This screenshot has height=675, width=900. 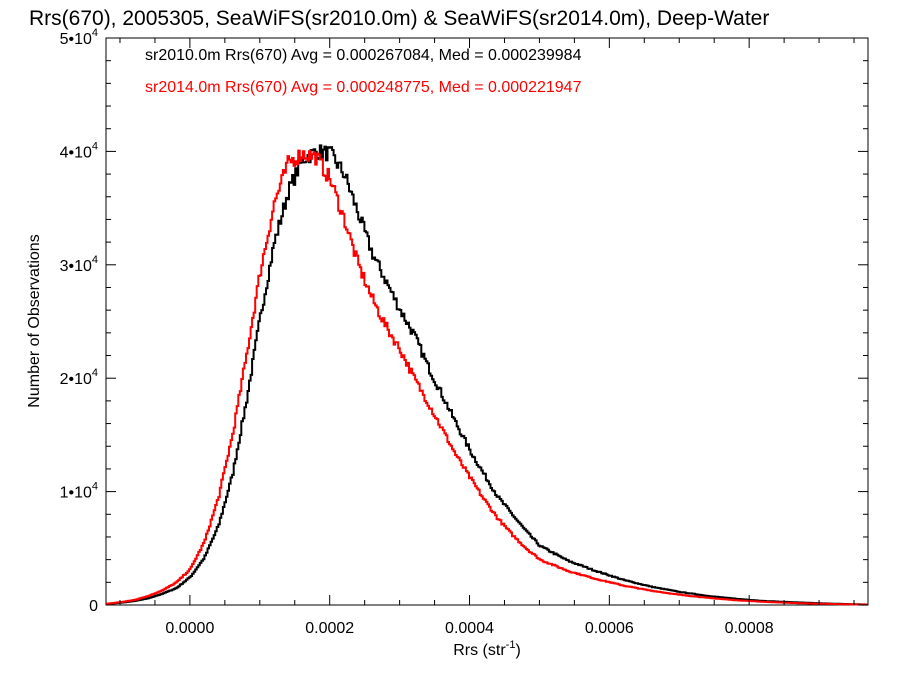 I want to click on y-tick-label-base: 2•10, so click(x=76, y=379).